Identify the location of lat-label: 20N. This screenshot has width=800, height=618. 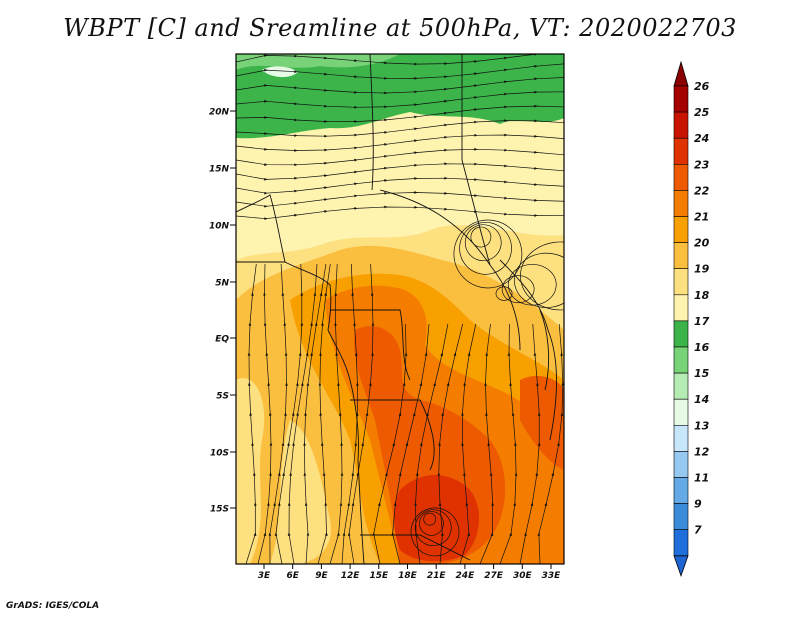
(219, 113).